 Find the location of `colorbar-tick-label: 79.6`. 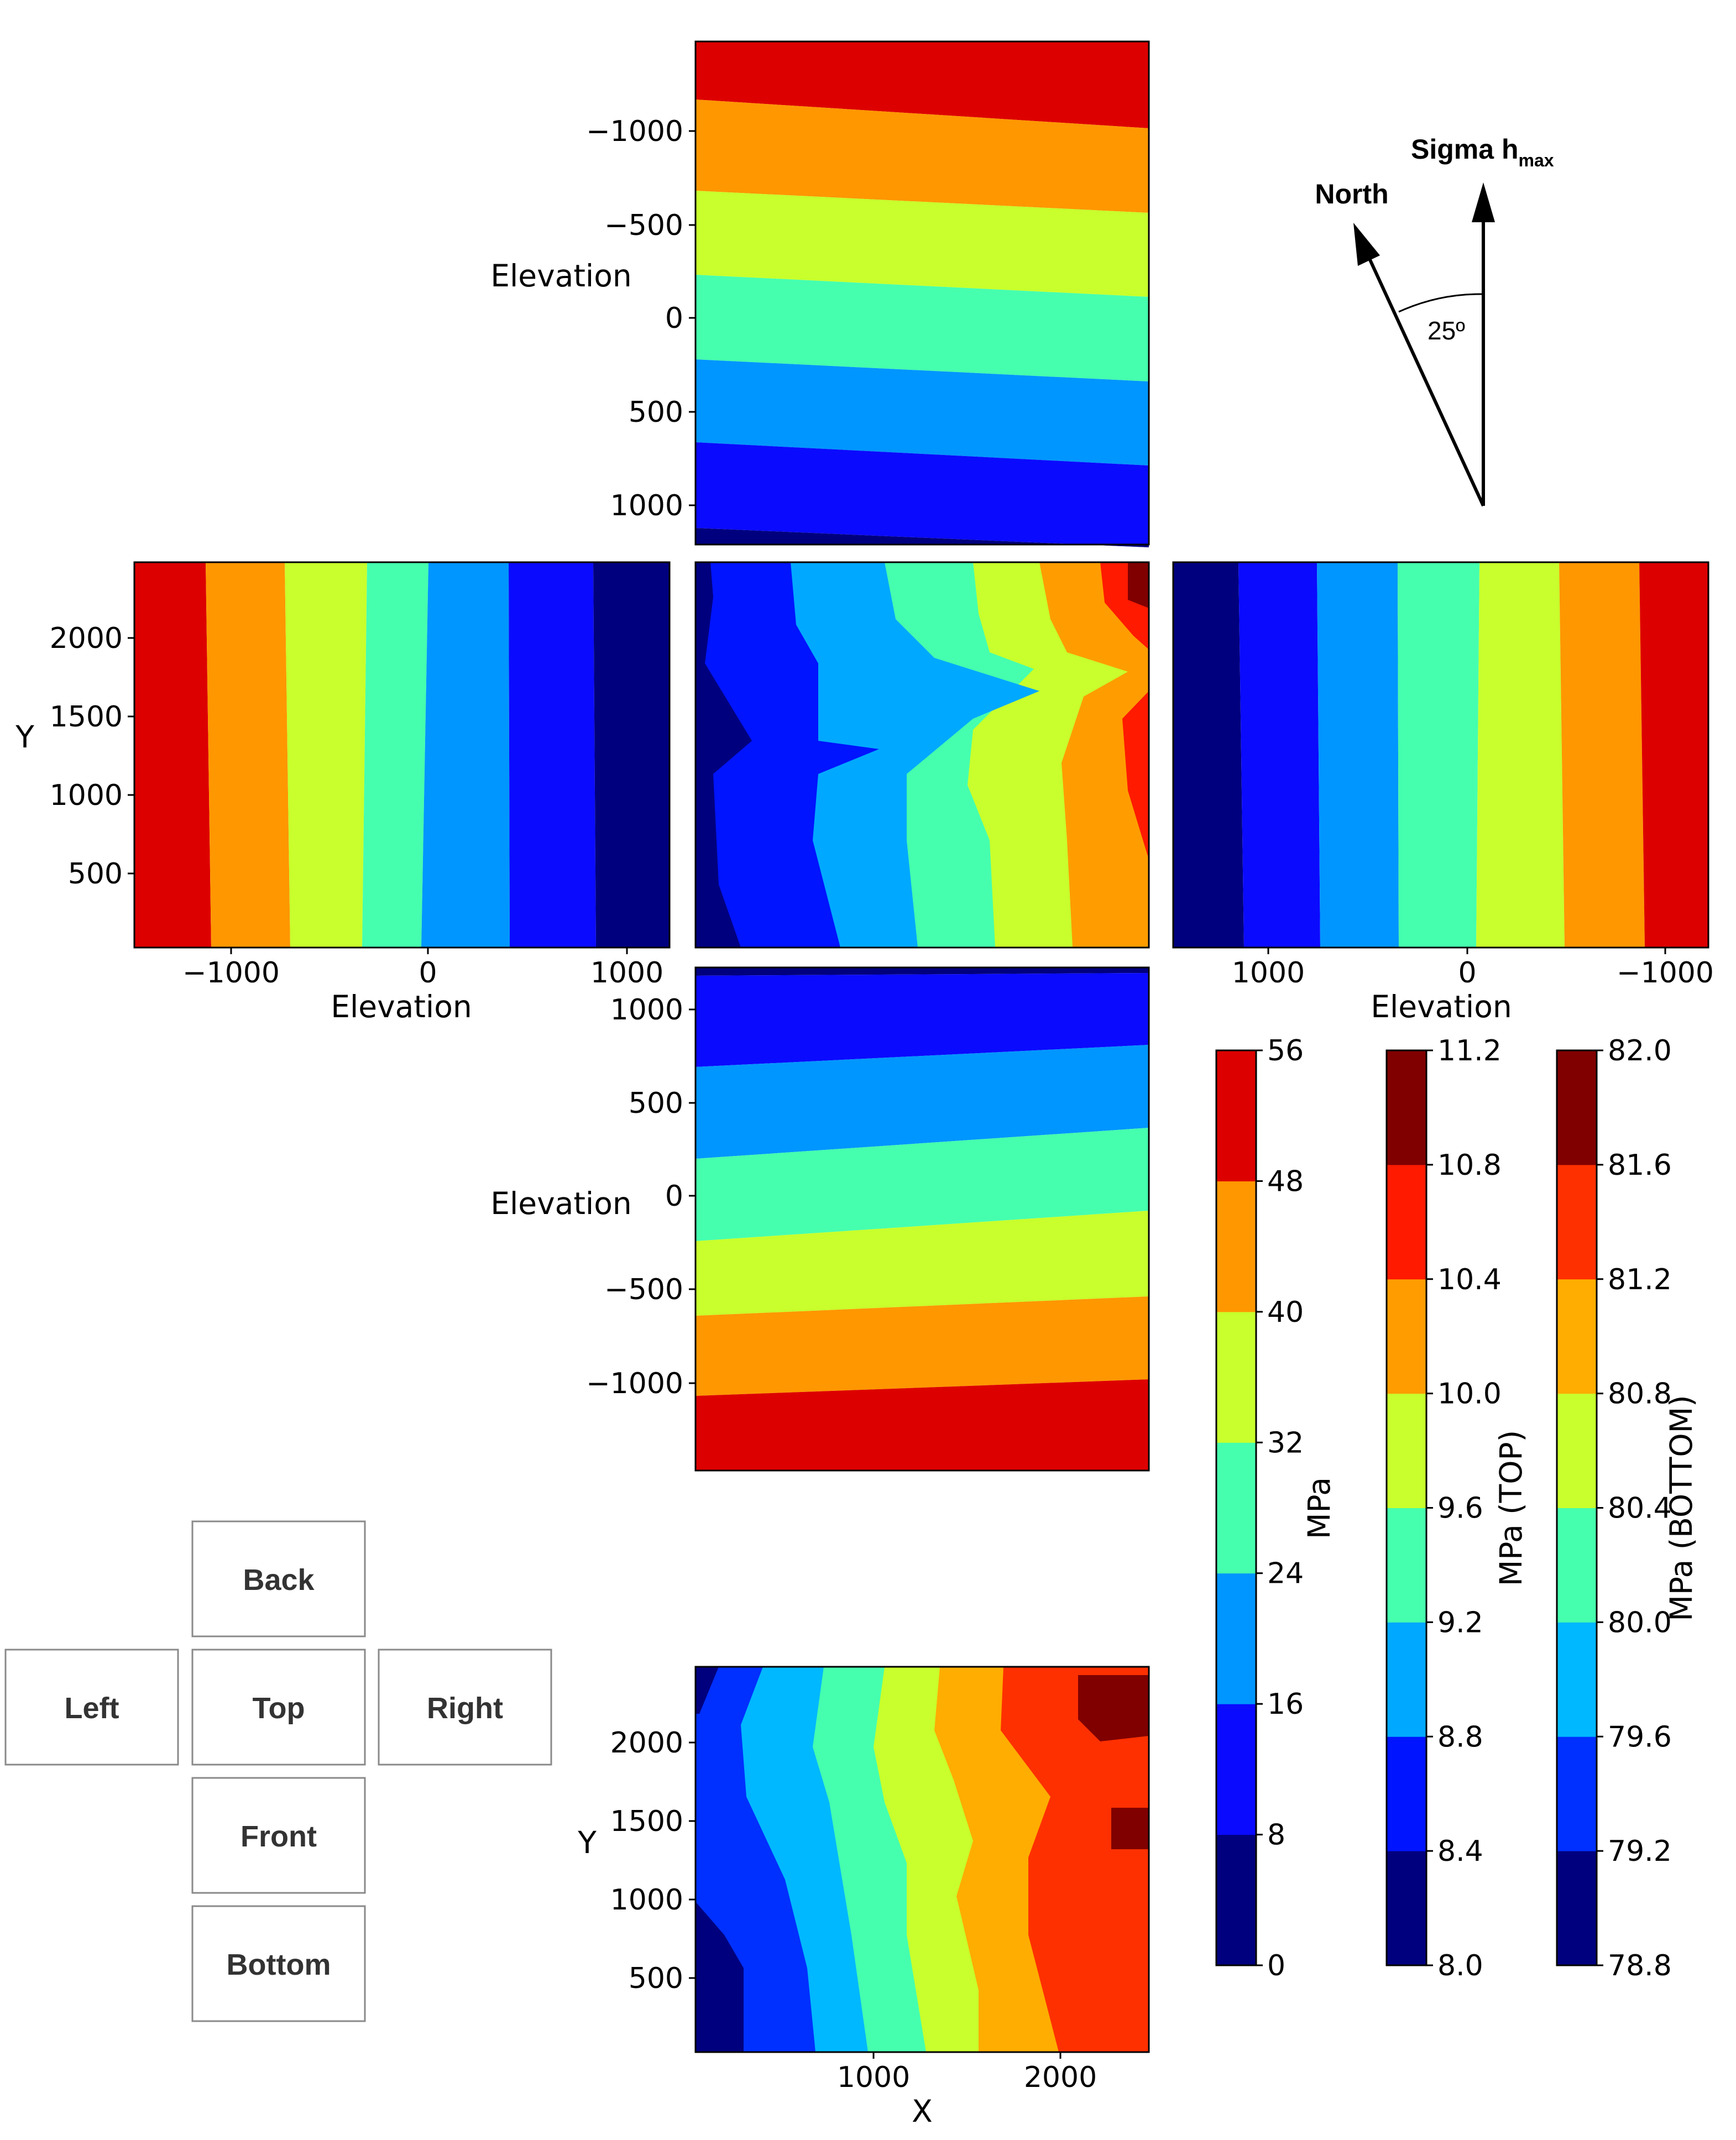

colorbar-tick-label: 79.6 is located at coordinates (1640, 1737).